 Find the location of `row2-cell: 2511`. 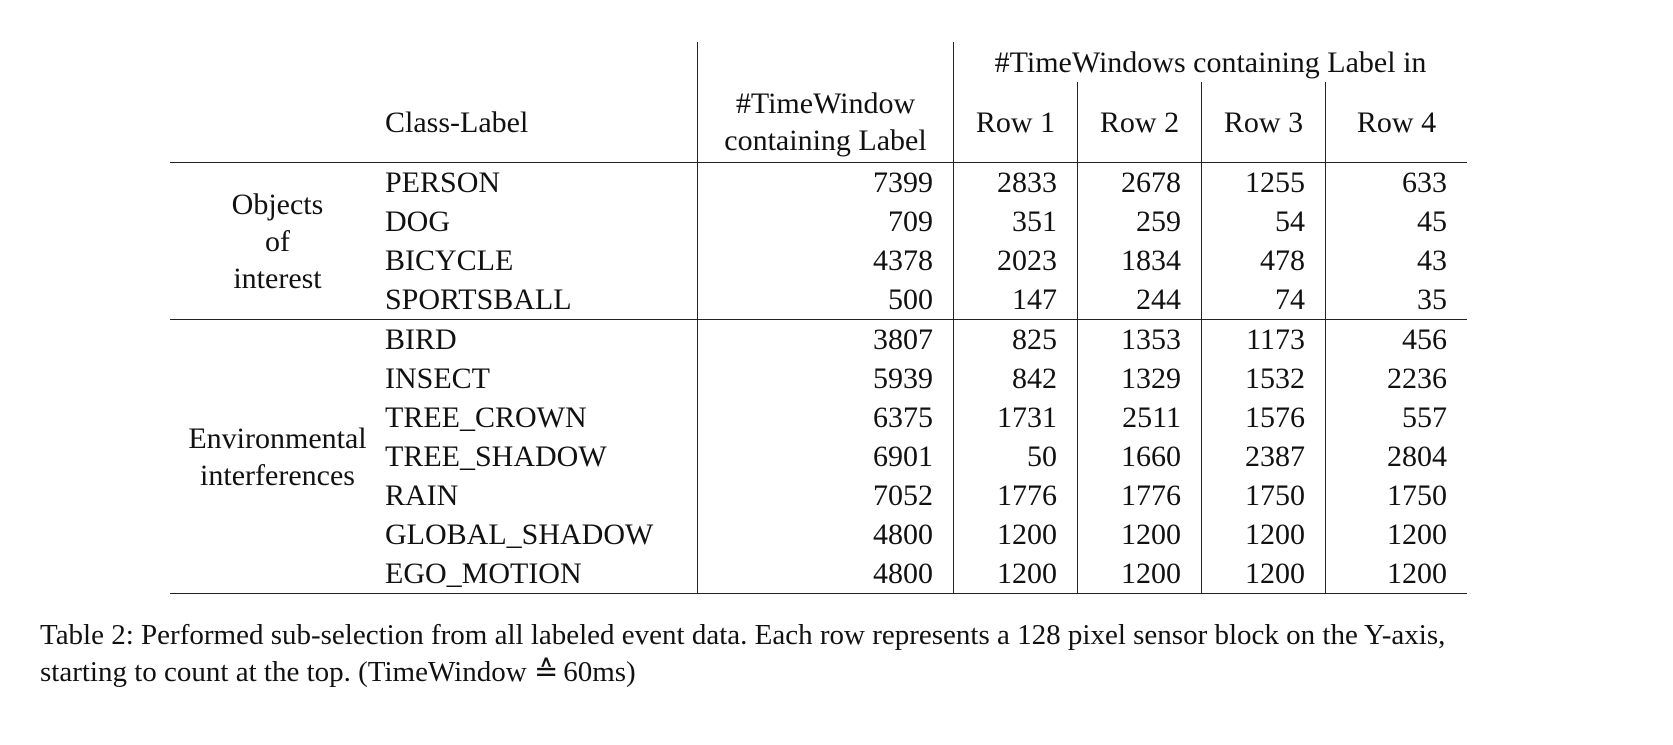

row2-cell: 2511 is located at coordinates (1139, 417).